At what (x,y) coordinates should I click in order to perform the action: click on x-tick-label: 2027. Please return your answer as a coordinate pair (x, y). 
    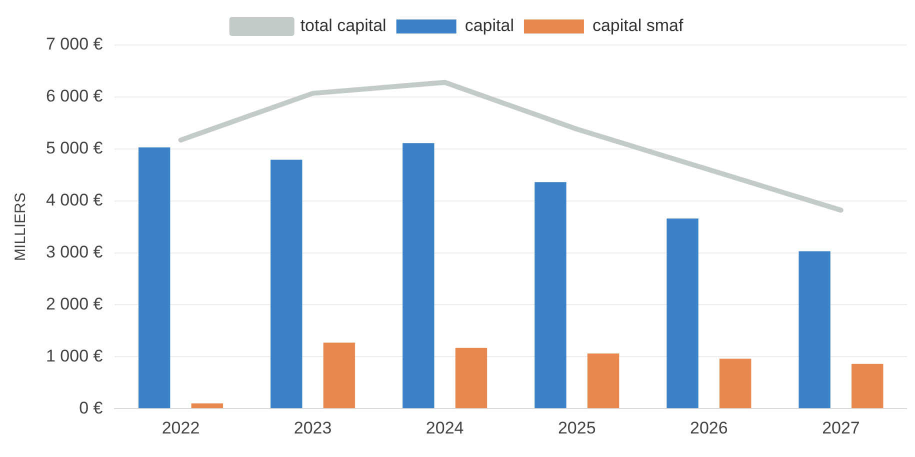
    Looking at the image, I should click on (841, 428).